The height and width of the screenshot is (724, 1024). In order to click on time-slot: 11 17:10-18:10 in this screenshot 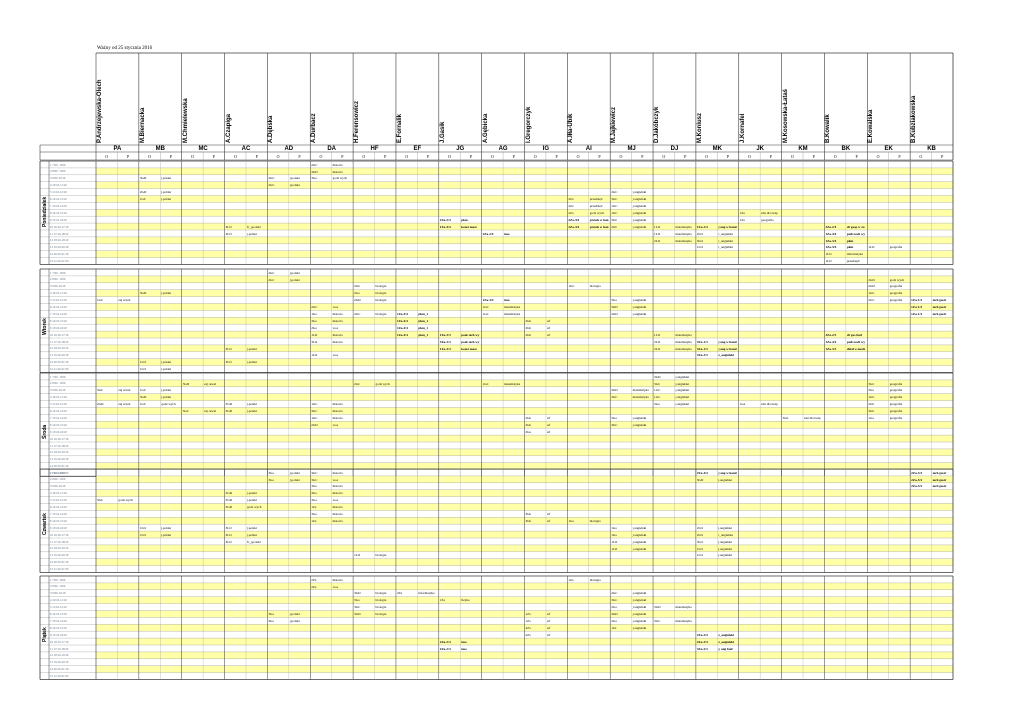, I will do `click(59, 445)`.